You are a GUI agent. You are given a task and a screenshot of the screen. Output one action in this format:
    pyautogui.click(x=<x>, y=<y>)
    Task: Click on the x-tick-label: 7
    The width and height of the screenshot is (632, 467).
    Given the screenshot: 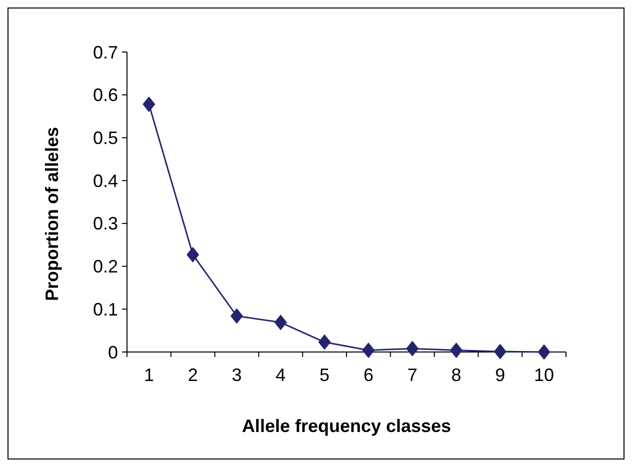 What is the action you would take?
    pyautogui.click(x=412, y=375)
    